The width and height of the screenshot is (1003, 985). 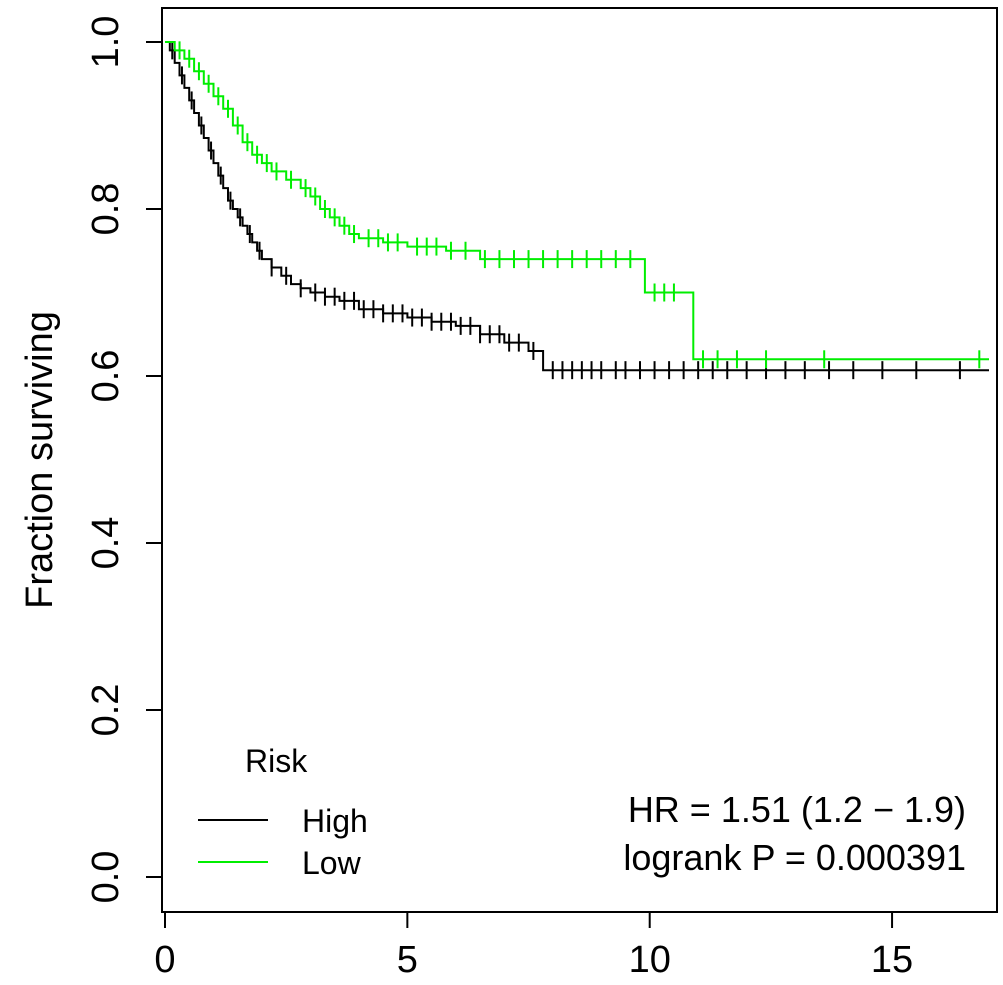 What do you see at coordinates (106, 877) in the screenshot?
I see `y-tick-label: 0.0` at bounding box center [106, 877].